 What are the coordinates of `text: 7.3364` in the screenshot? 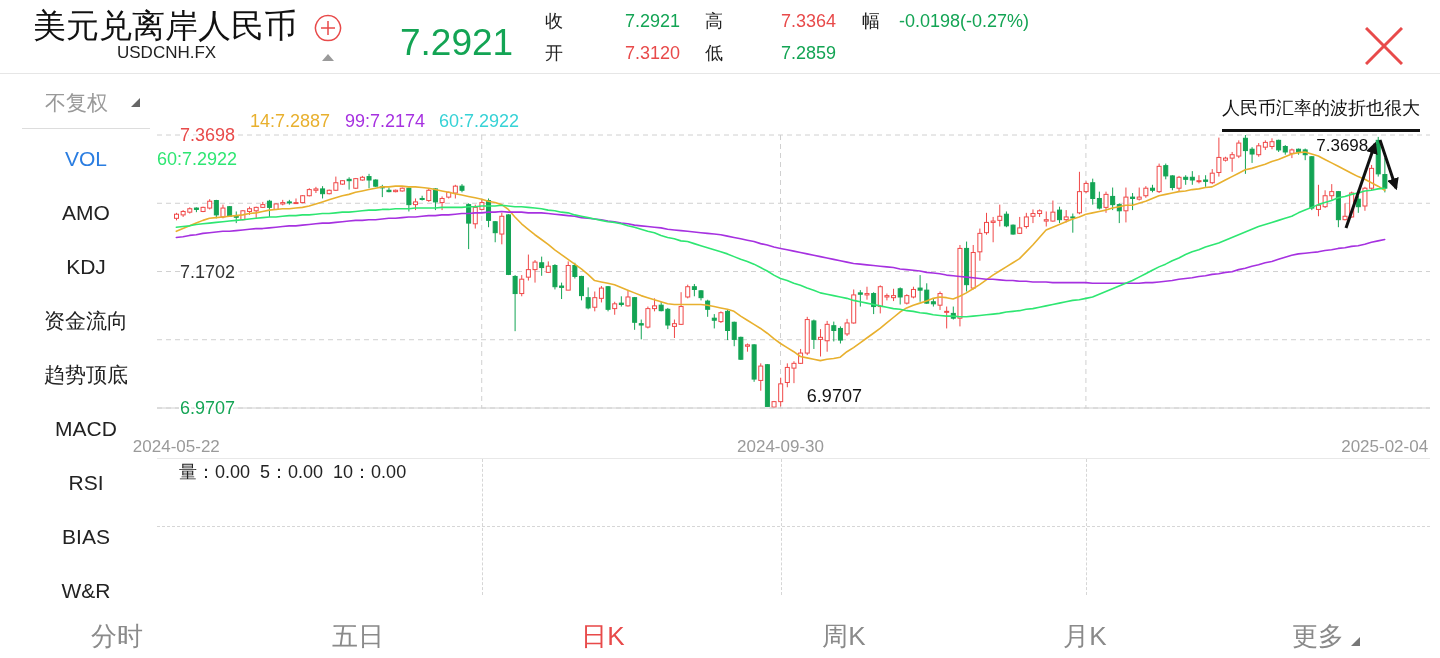 It's located at (809, 22).